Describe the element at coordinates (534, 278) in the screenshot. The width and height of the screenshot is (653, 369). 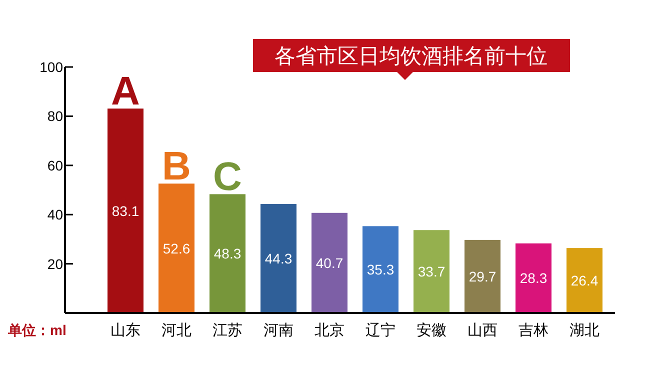
I see `data-label: 28.3` at that location.